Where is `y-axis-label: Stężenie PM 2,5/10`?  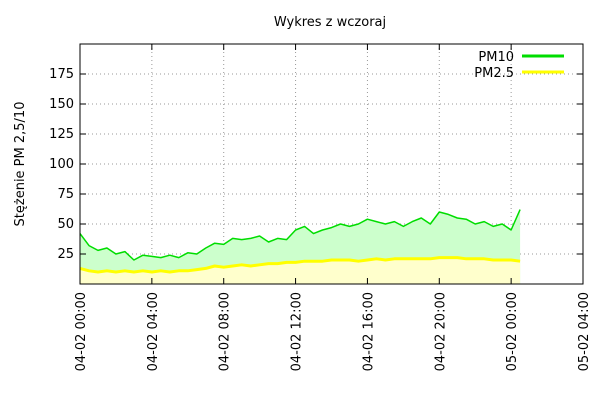
y-axis-label: Stężenie PM 2,5/10 is located at coordinates (20, 164).